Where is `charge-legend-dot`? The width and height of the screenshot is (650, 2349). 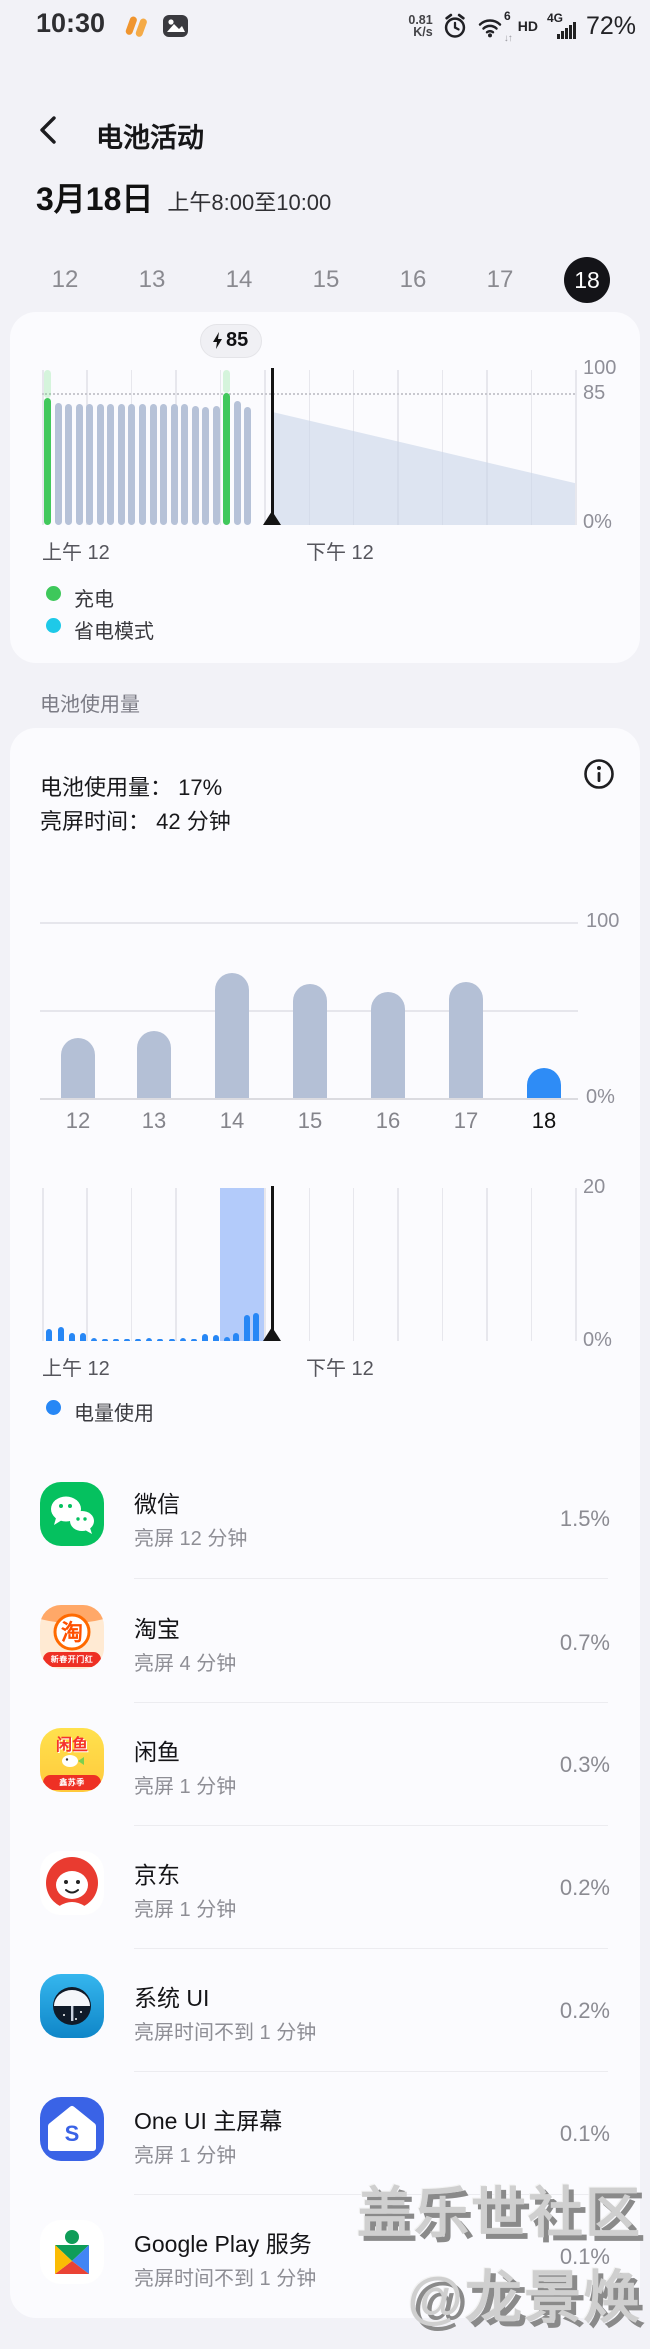
charge-legend-dot is located at coordinates (53, 593).